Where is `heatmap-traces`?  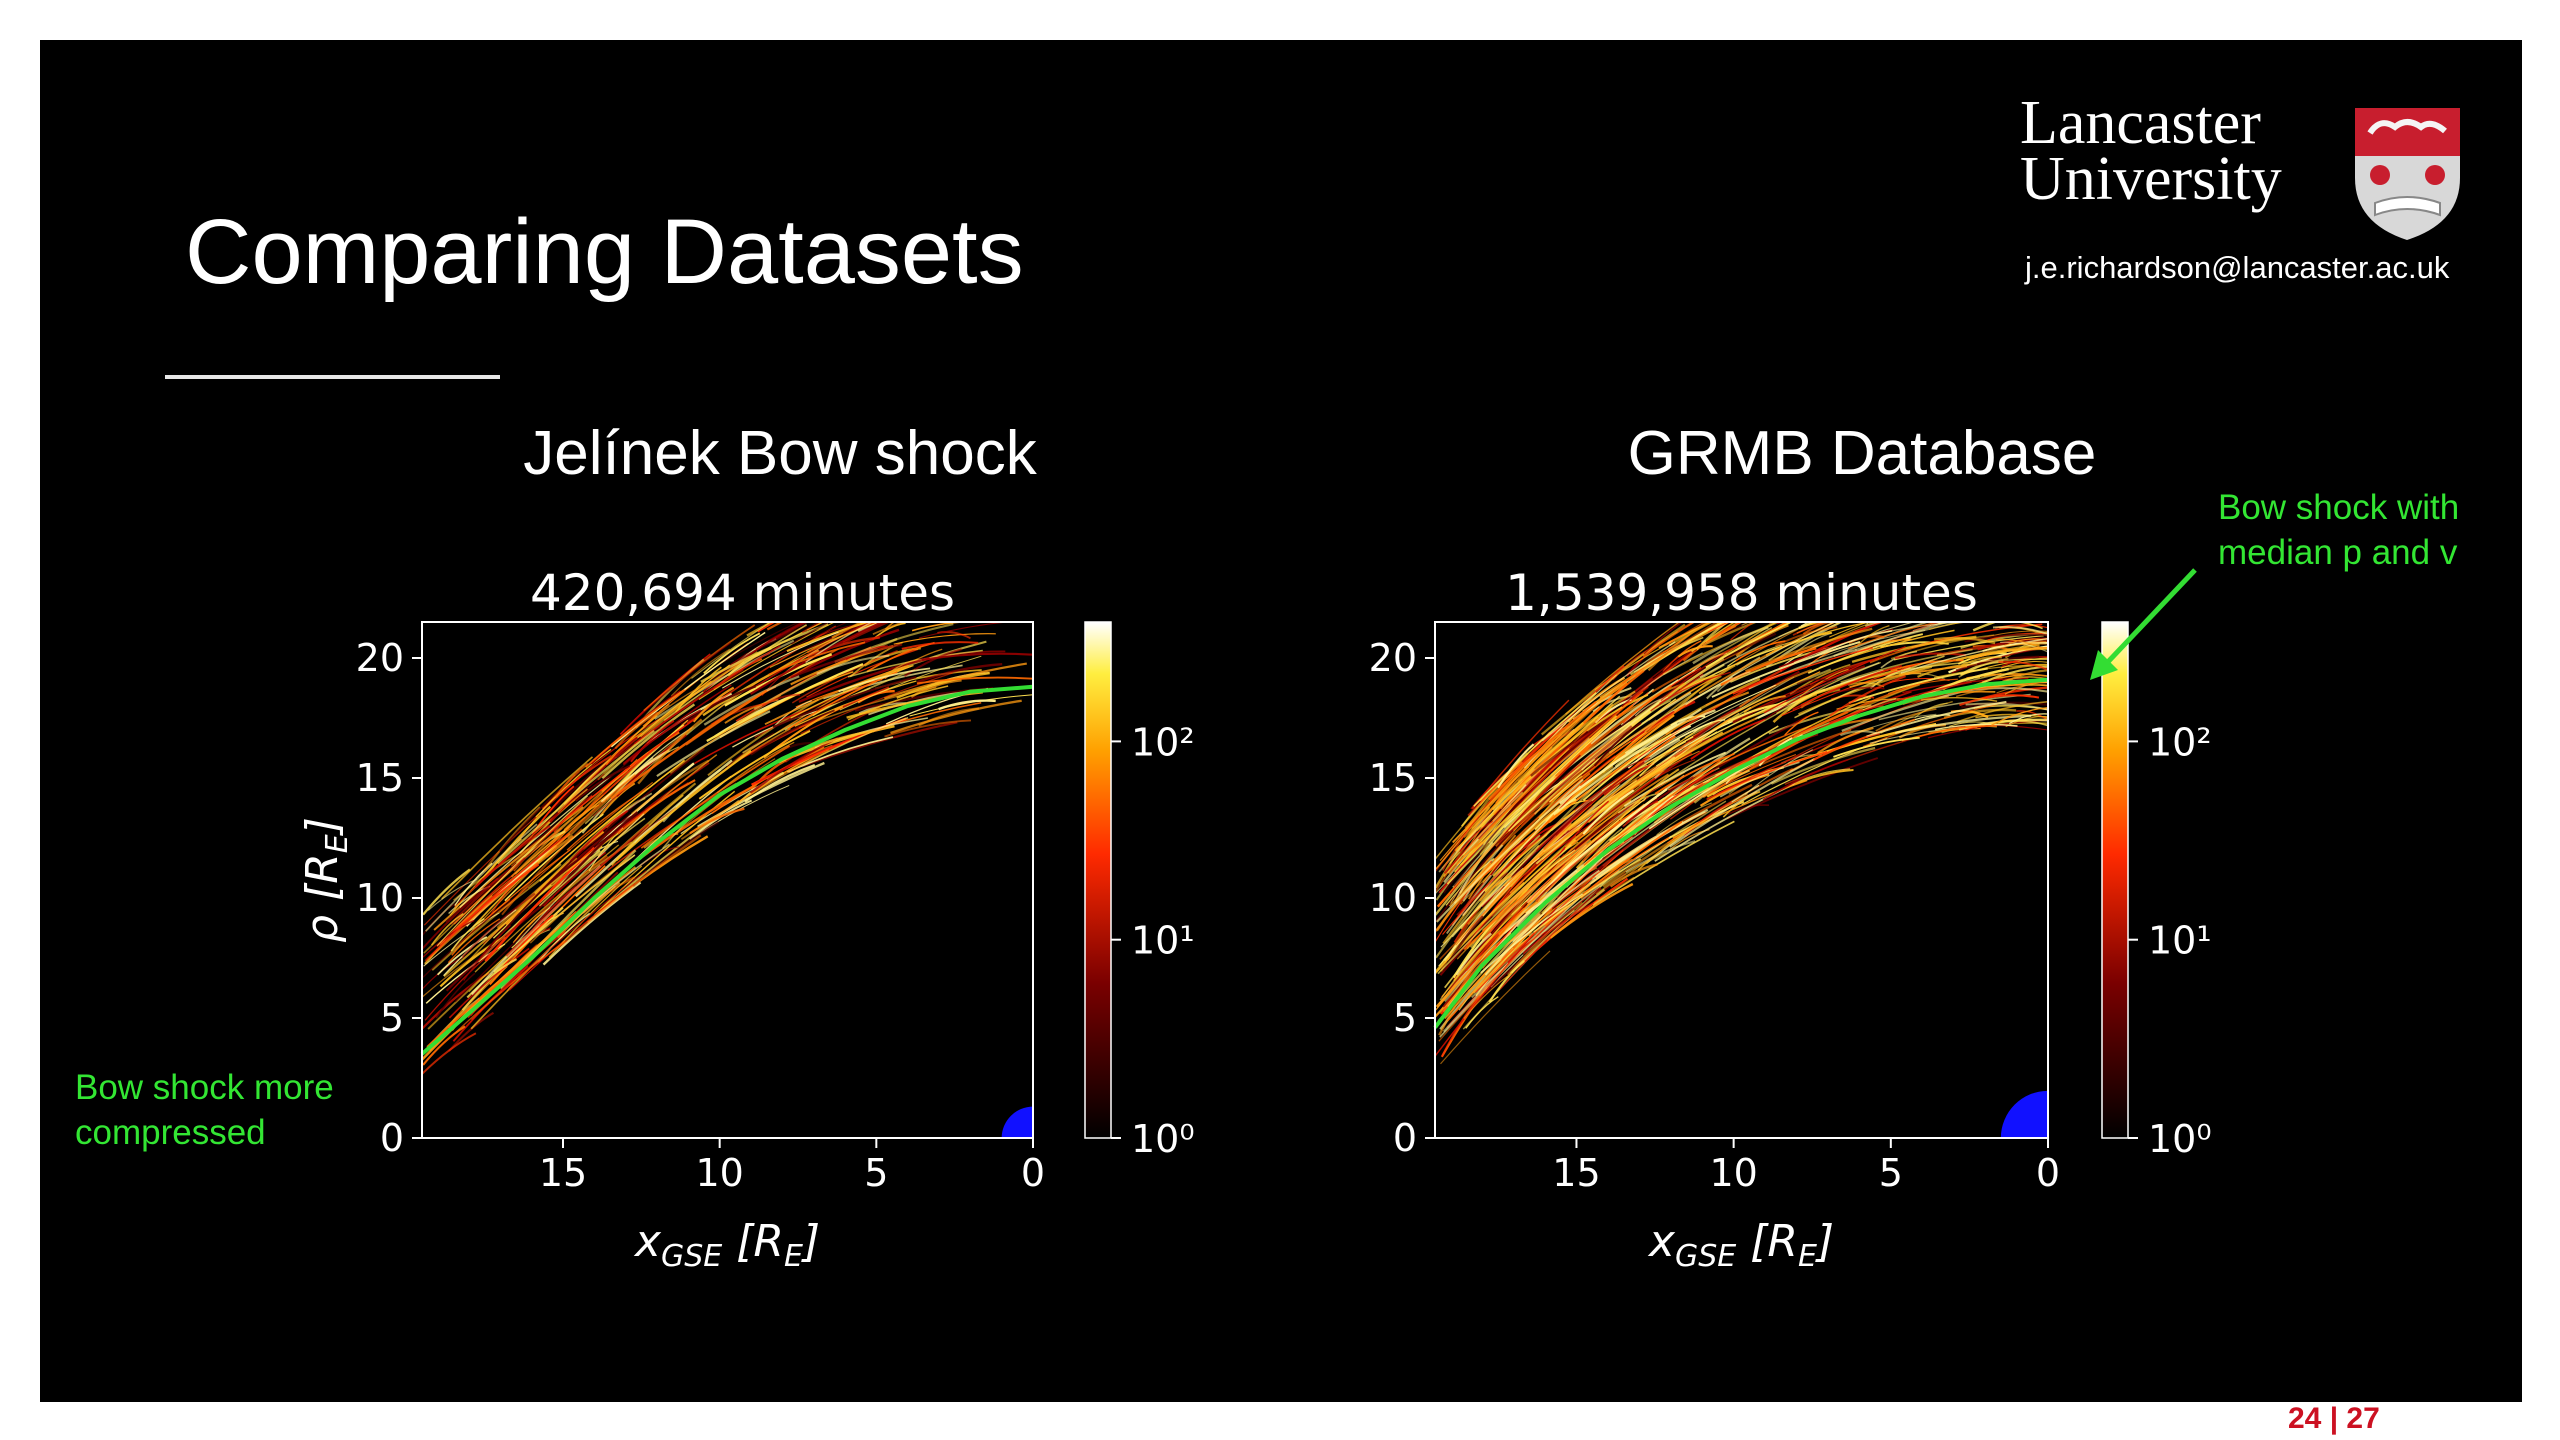
heatmap-traces is located at coordinates (727, 848).